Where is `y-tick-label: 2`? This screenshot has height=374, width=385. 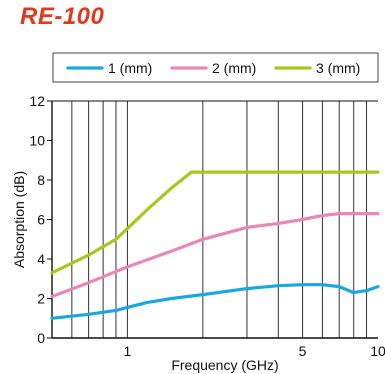 y-tick-label: 2 is located at coordinates (41, 299).